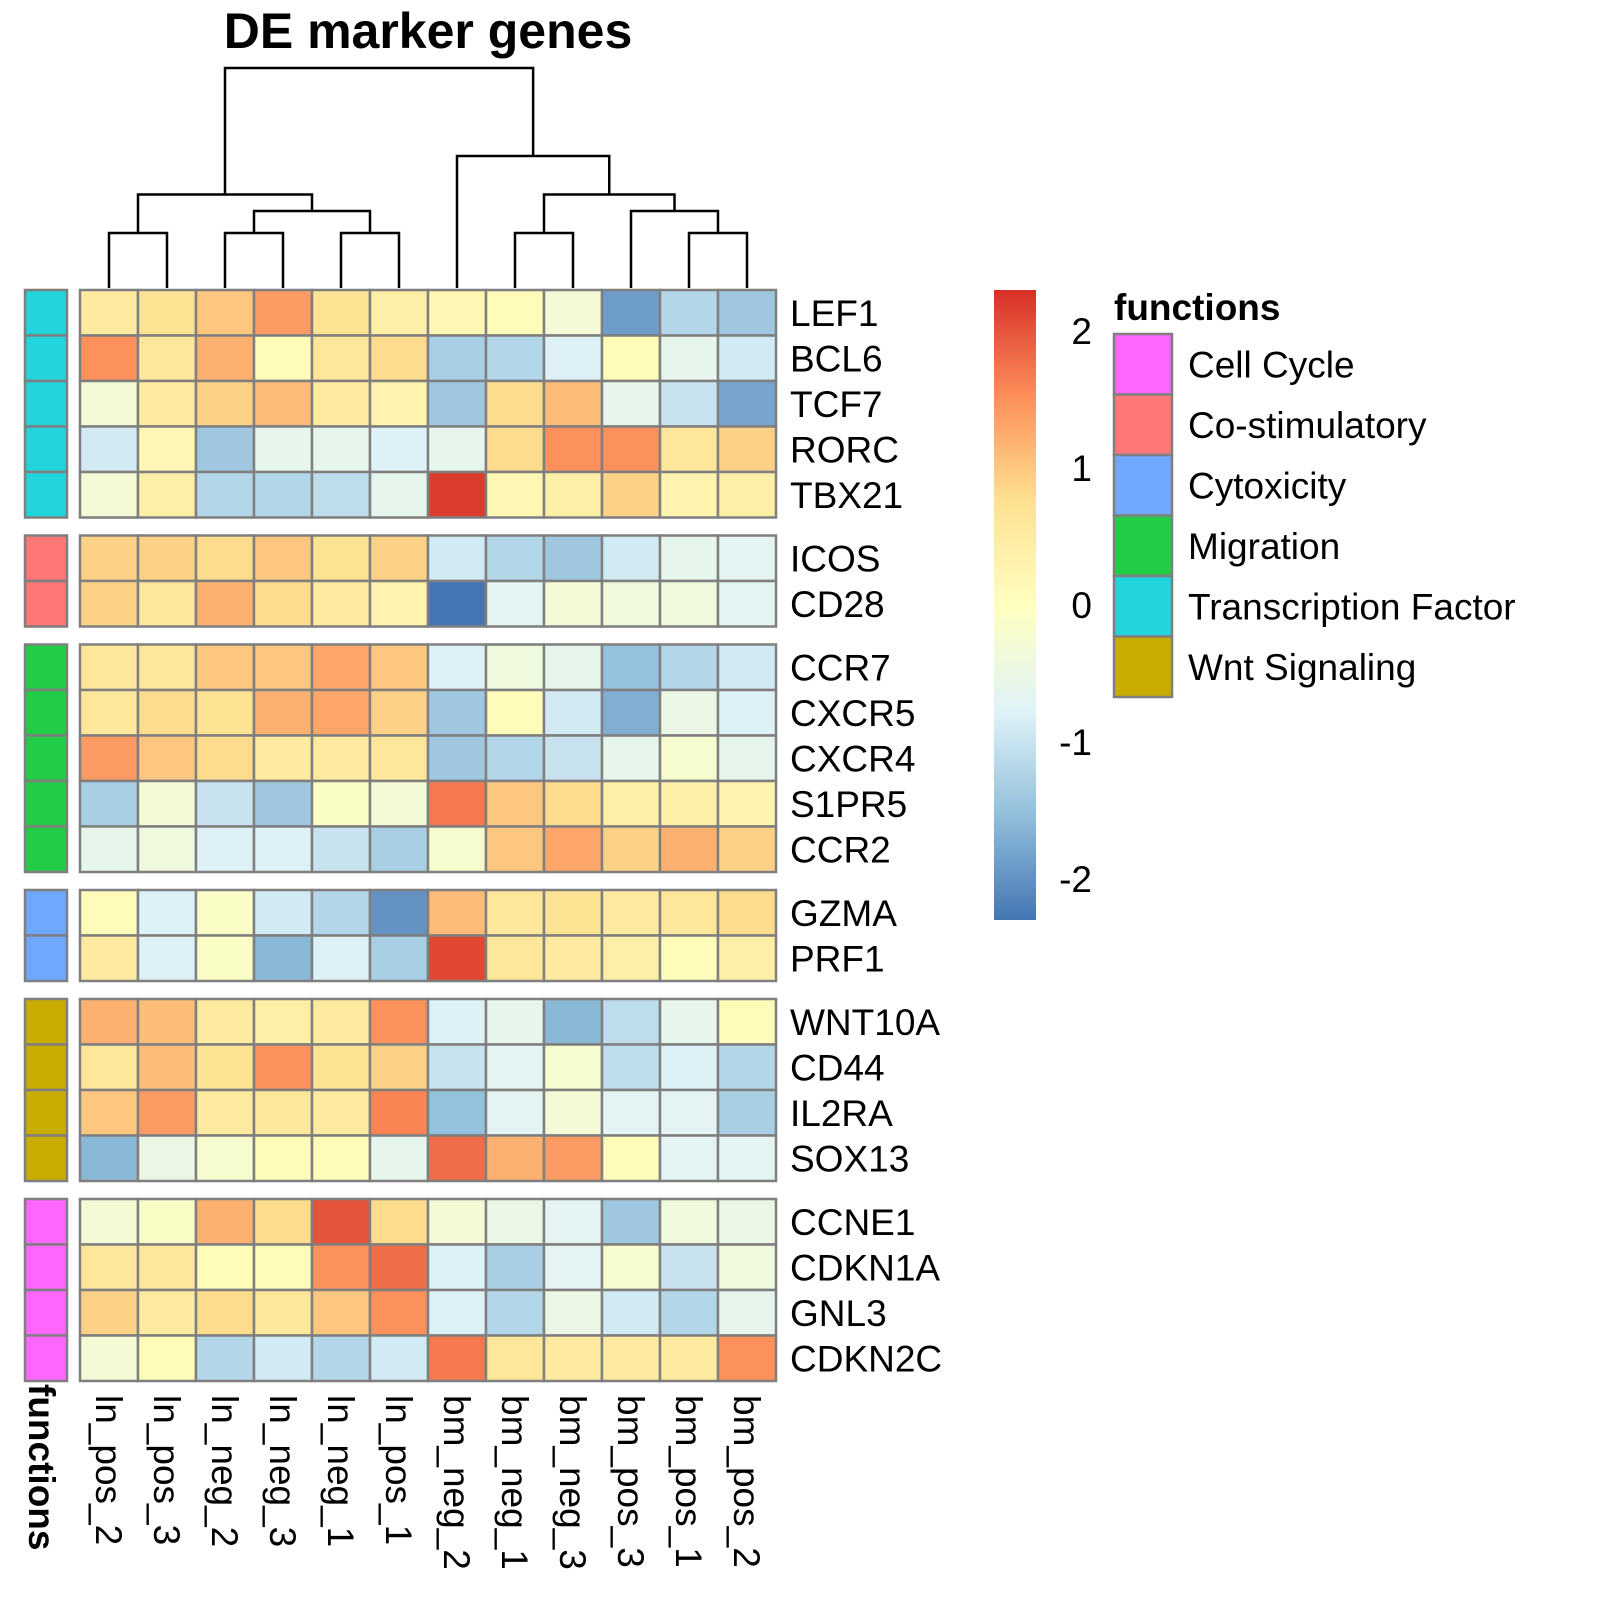 Image resolution: width=1600 pixels, height=1600 pixels. I want to click on gene-label: S1PR5, so click(848, 804).